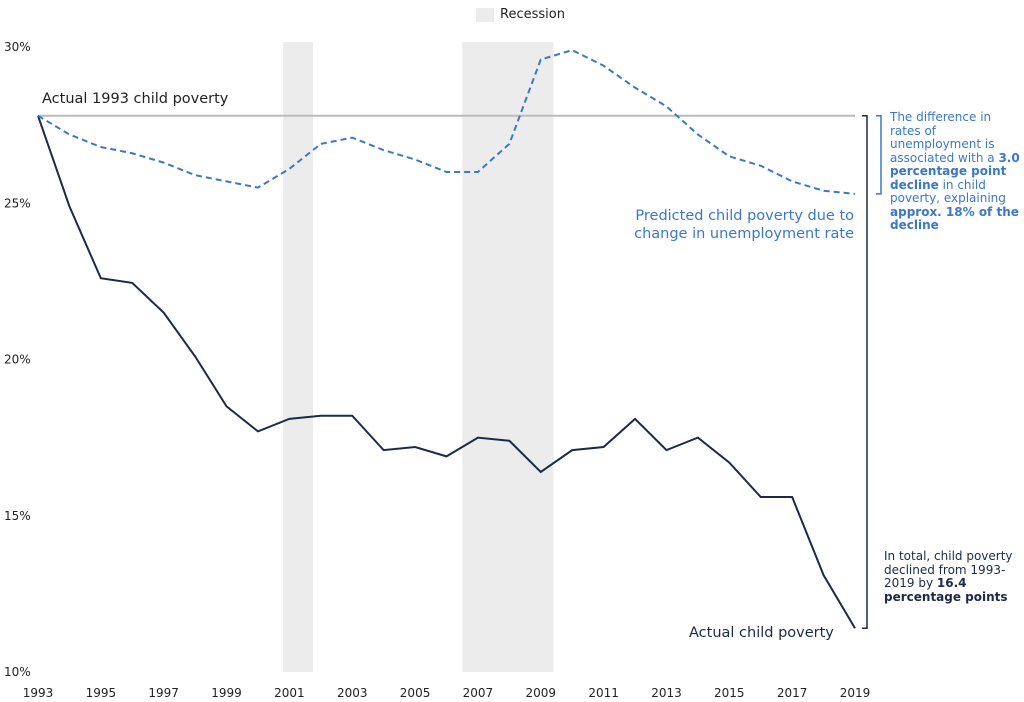 Image resolution: width=1024 pixels, height=702 pixels. Describe the element at coordinates (761, 633) in the screenshot. I see `actual-series-label: Actual child poverty` at that location.